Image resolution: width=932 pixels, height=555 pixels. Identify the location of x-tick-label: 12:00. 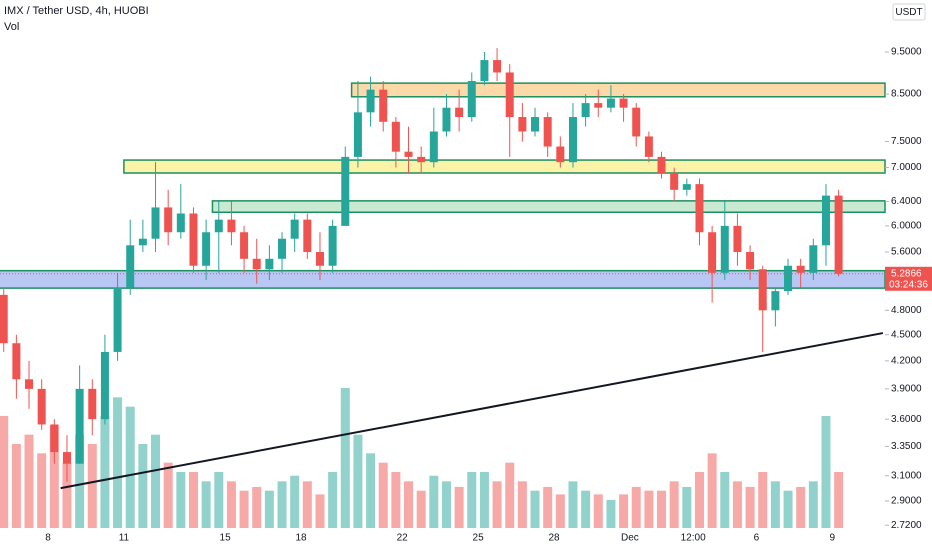
(693, 538).